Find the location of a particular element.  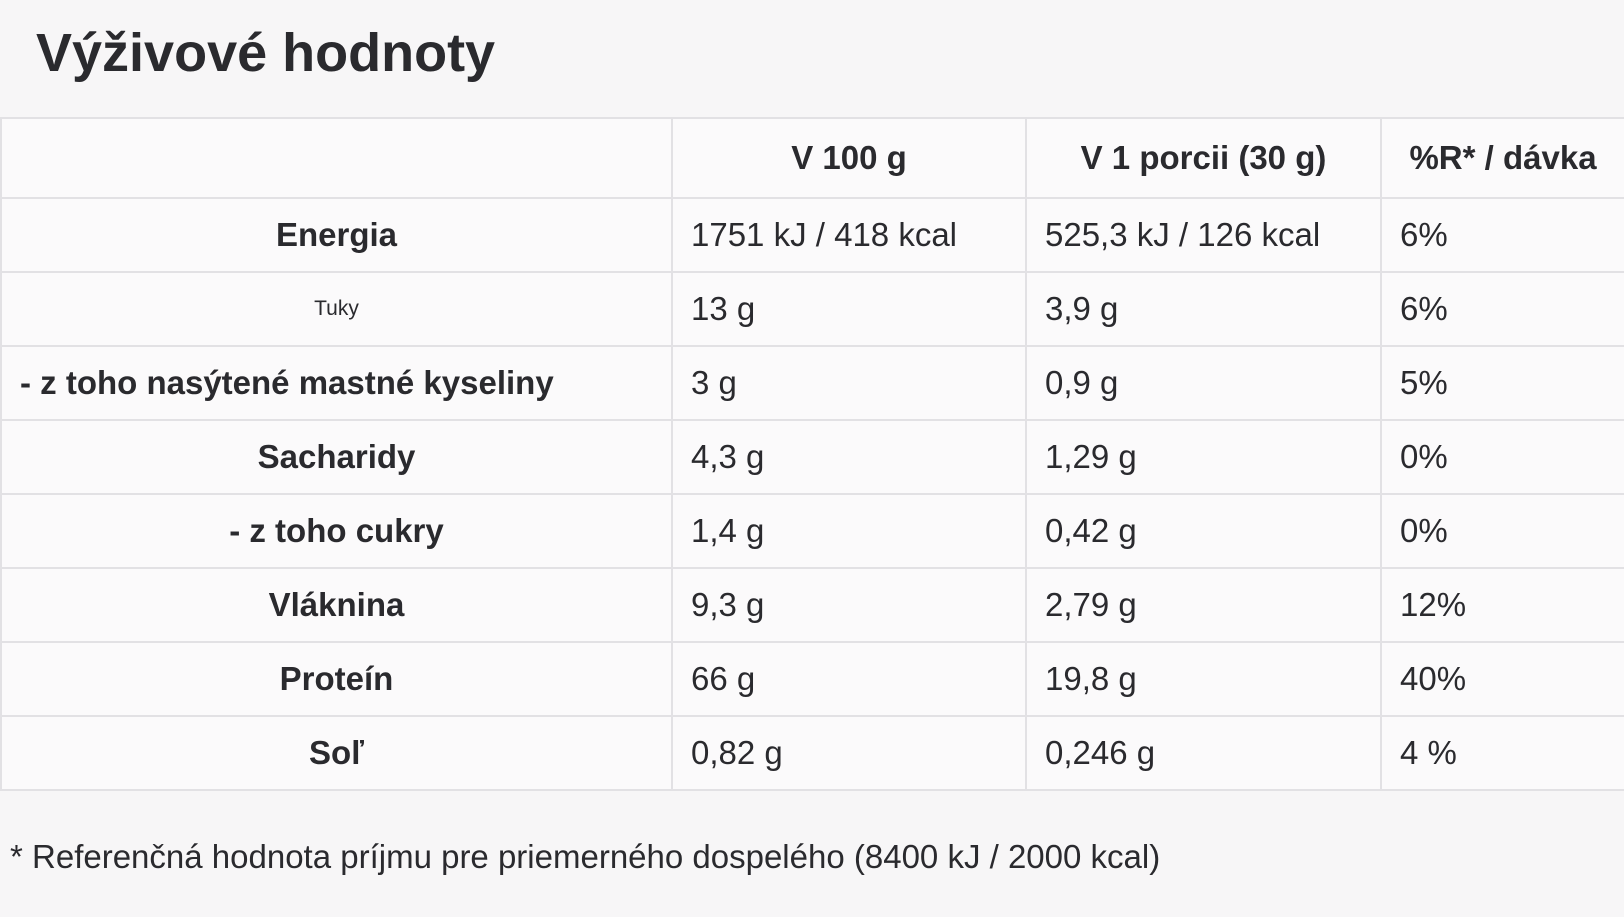

header-cell: V 1 porcii (30 g) is located at coordinates (1203, 158).